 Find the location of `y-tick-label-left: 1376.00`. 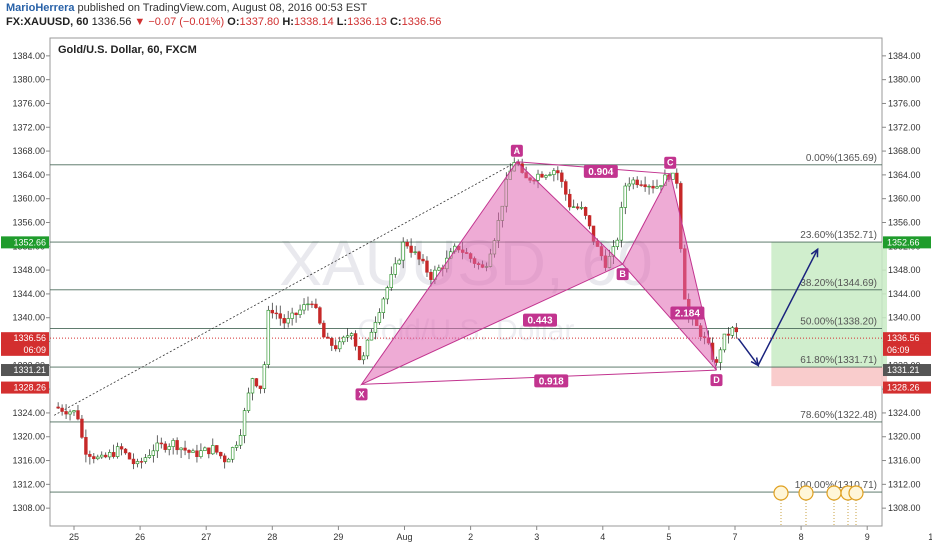

y-tick-label-left: 1376.00 is located at coordinates (28, 103).